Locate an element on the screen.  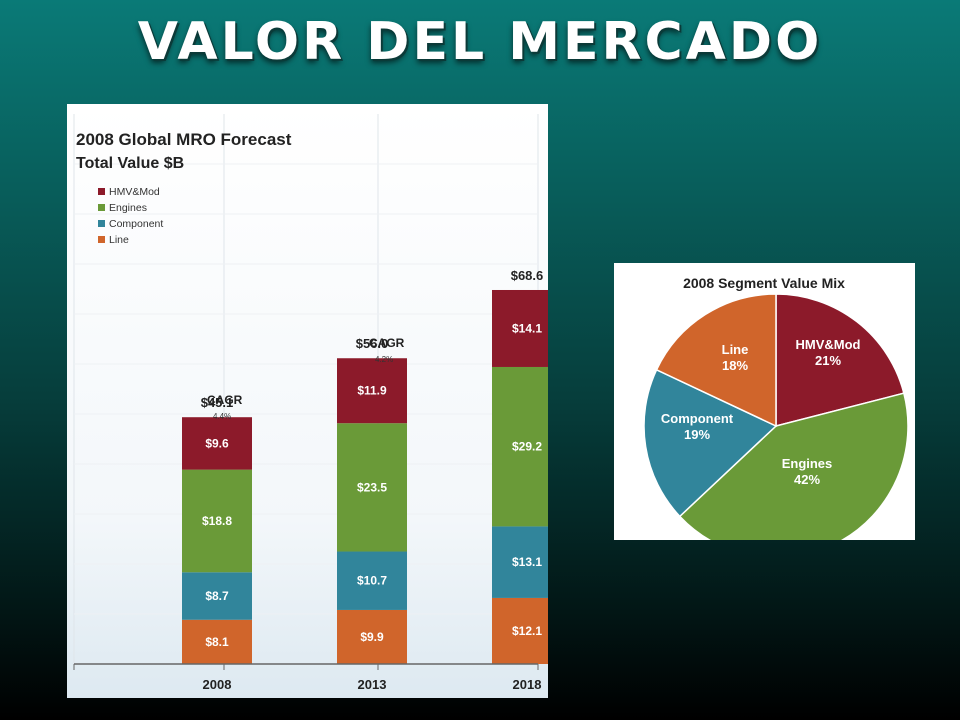
bar-data-label: $11.9 is located at coordinates (372, 391).